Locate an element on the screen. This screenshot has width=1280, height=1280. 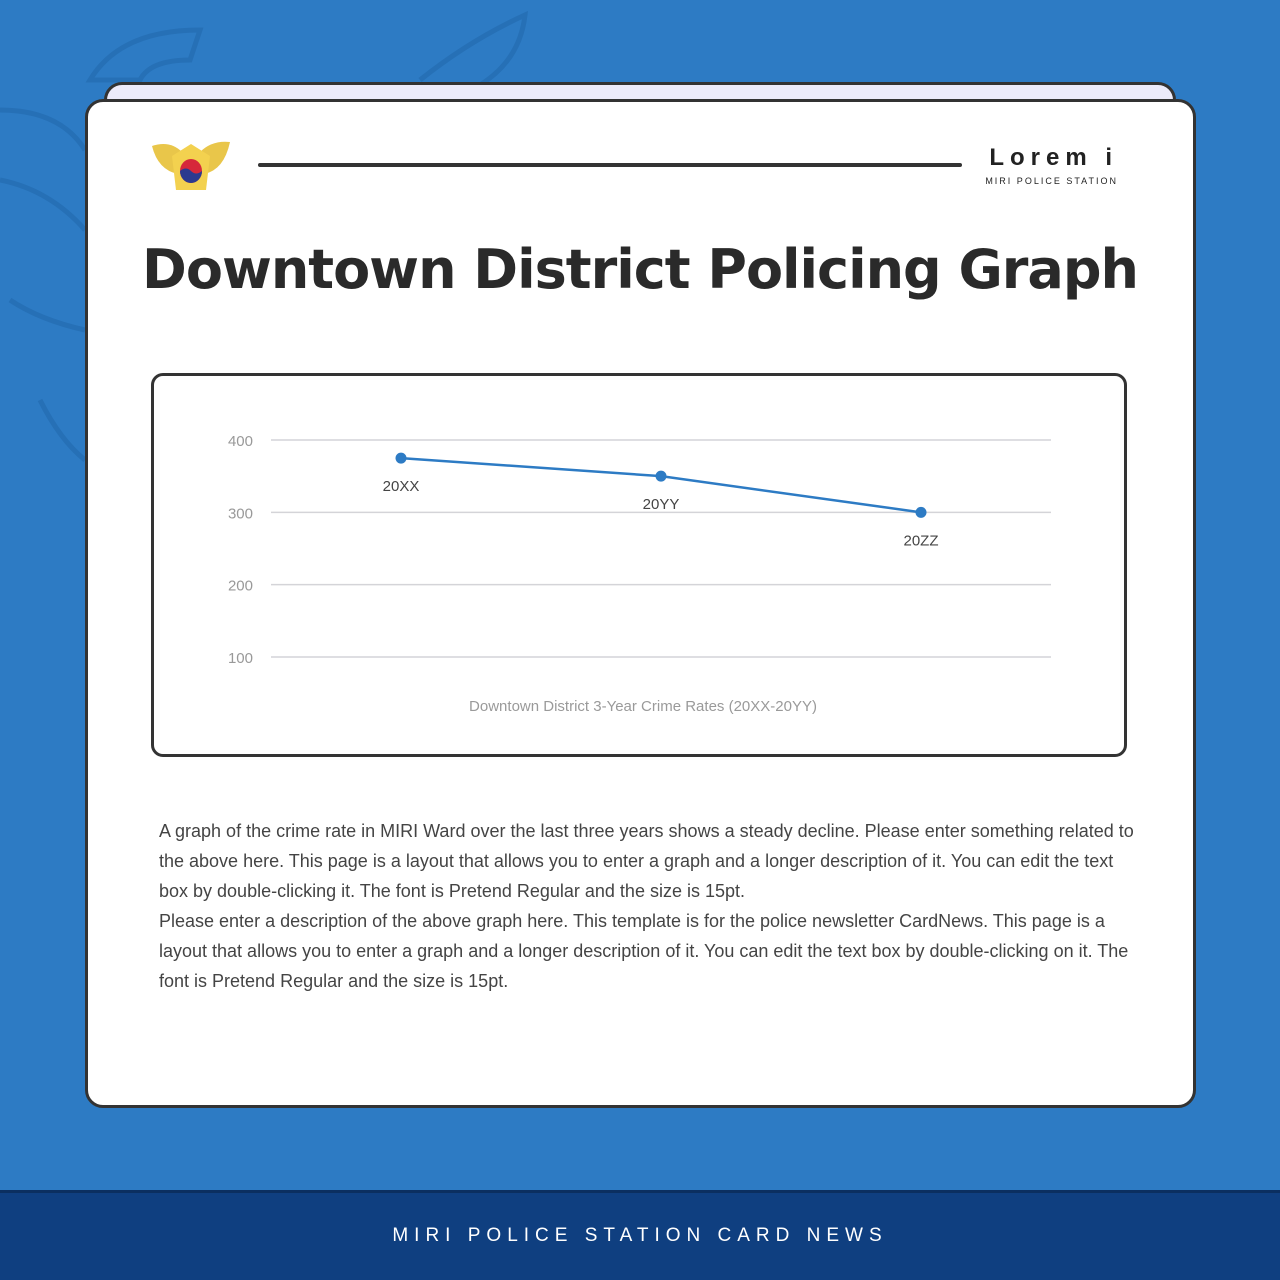
brand-block: Lorem i MIRI POLICE STATION is located at coordinates (1051, 165).